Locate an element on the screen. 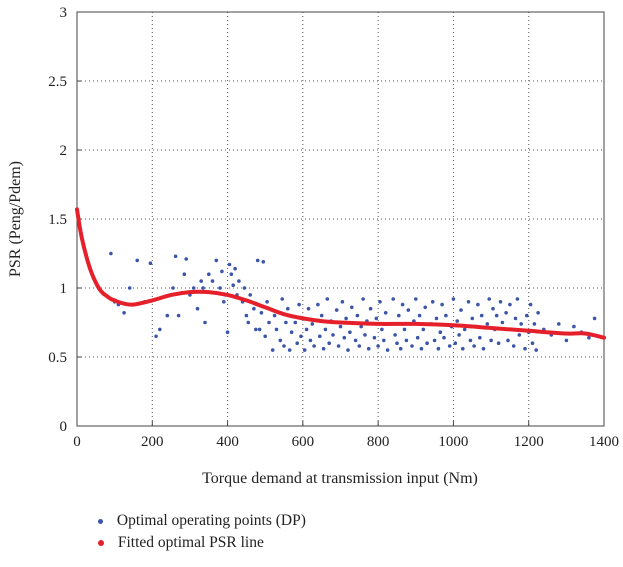  y-tick-label-4: 2 is located at coordinates (64, 151).